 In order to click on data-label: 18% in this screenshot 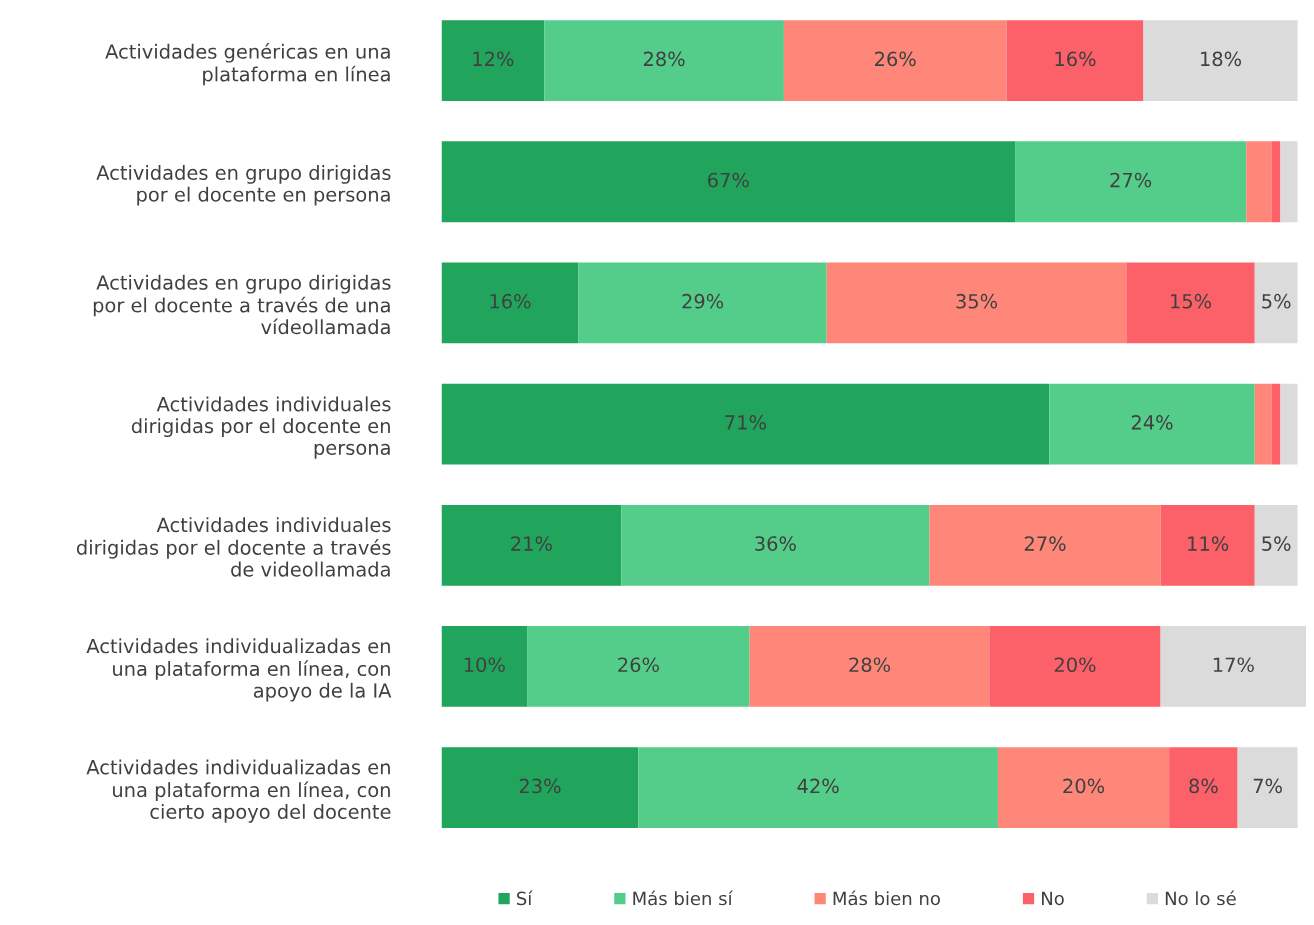, I will do `click(1221, 59)`.